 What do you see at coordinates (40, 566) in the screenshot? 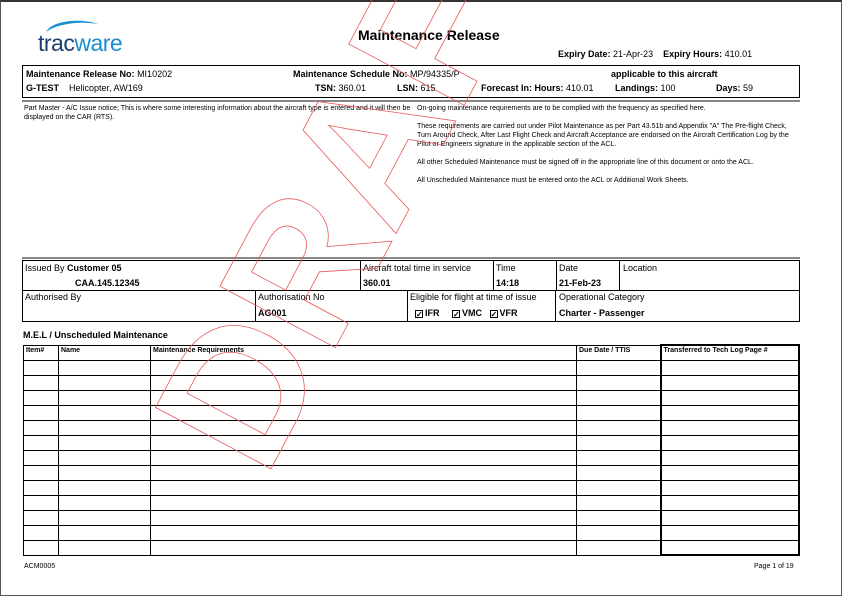
I see `footer-code: ACM0005` at bounding box center [40, 566].